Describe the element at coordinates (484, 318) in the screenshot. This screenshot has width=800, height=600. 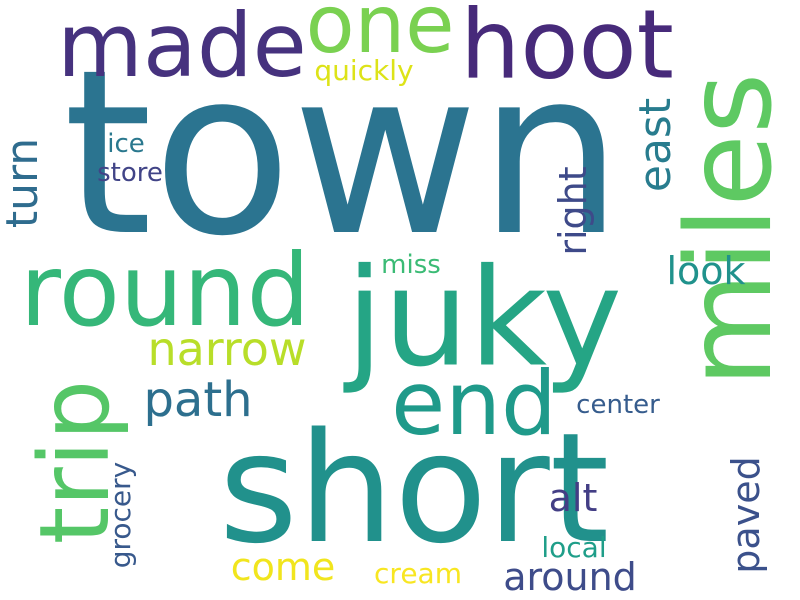
I see `word-juky: juky` at that location.